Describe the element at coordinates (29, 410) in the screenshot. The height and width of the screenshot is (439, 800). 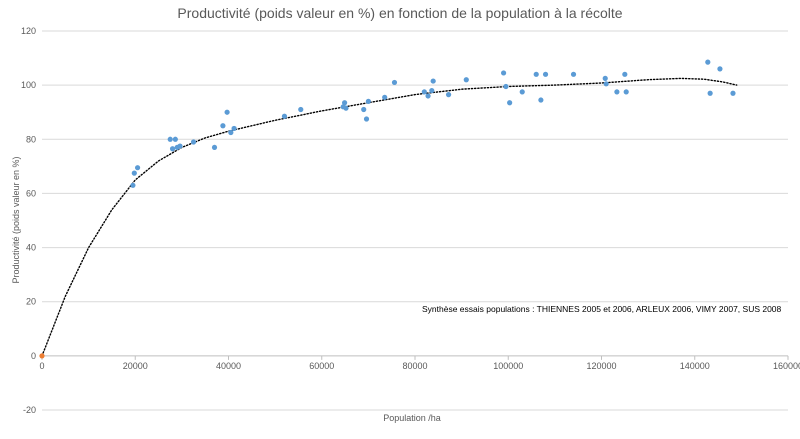
I see `y-tick-label: -20` at that location.